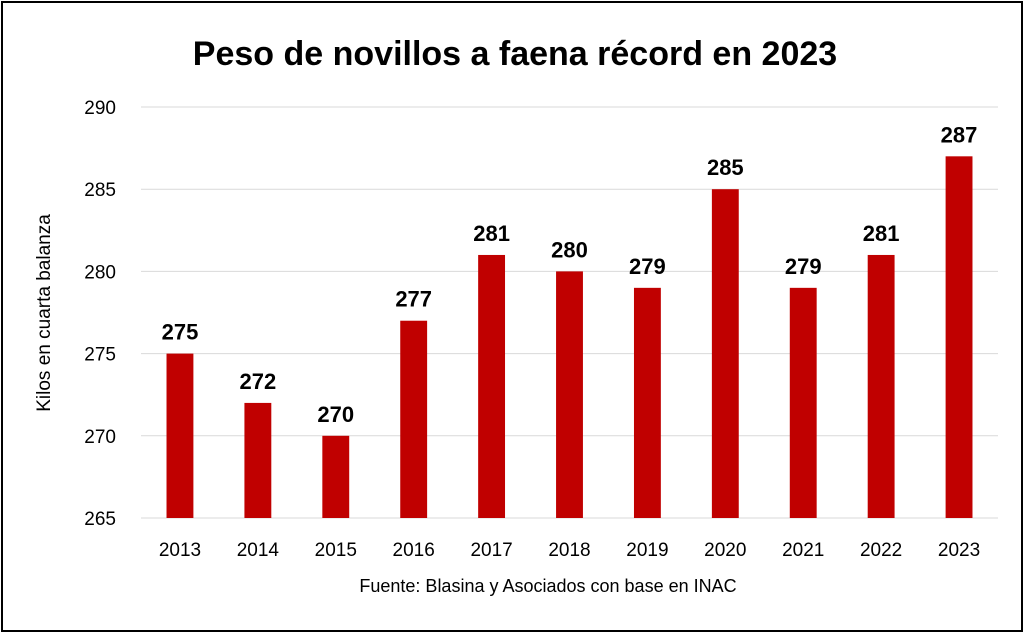  What do you see at coordinates (725, 167) in the screenshot?
I see `data-label: 285` at bounding box center [725, 167].